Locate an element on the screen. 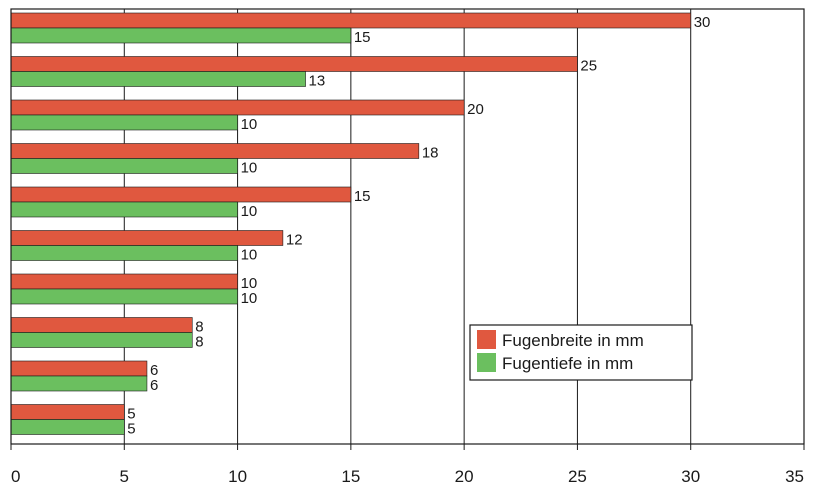  legend-swatch-fugentiefe is located at coordinates (486, 362).